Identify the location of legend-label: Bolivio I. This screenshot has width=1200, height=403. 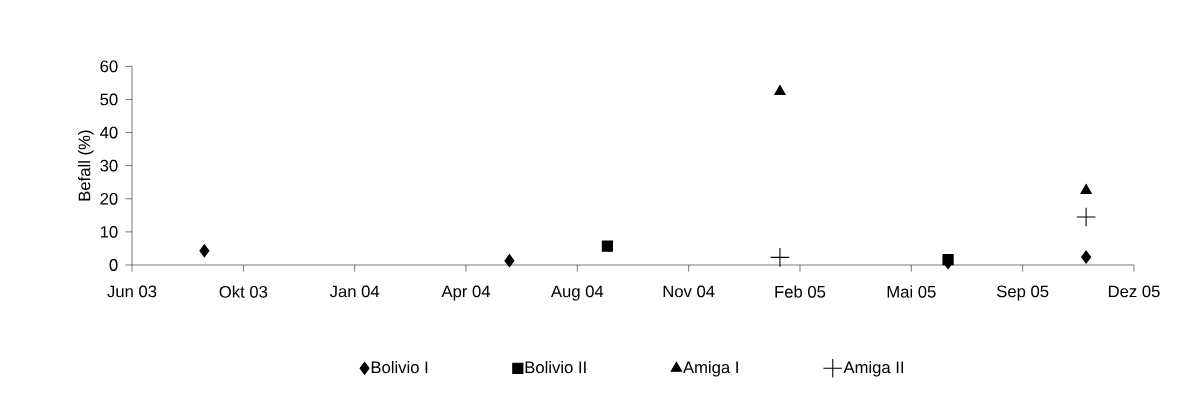
(399, 367).